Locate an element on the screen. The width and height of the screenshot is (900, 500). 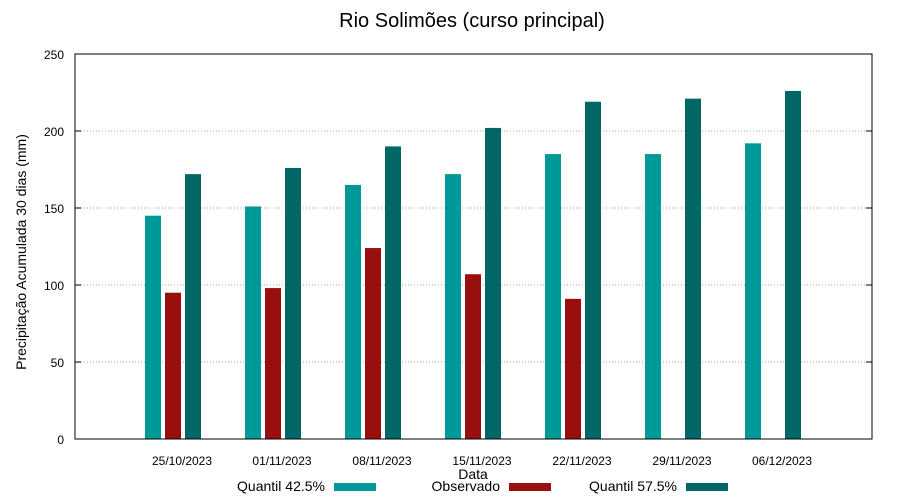
x-tick-label: 06/12/2023 is located at coordinates (782, 461).